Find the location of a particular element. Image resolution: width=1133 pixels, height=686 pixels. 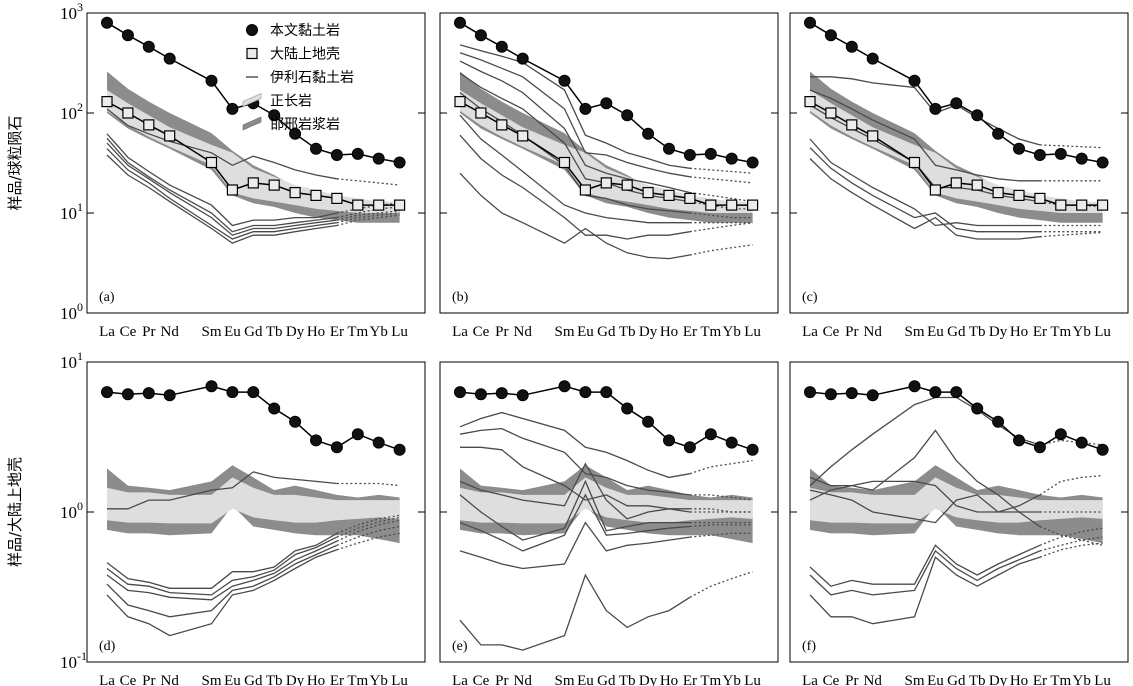

x-tick-label: Ce is located at coordinates (831, 332).